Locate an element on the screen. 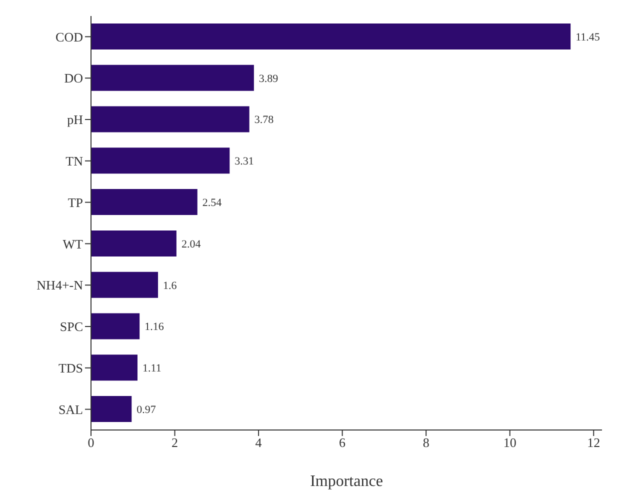  data-label: 3.31 is located at coordinates (244, 162).